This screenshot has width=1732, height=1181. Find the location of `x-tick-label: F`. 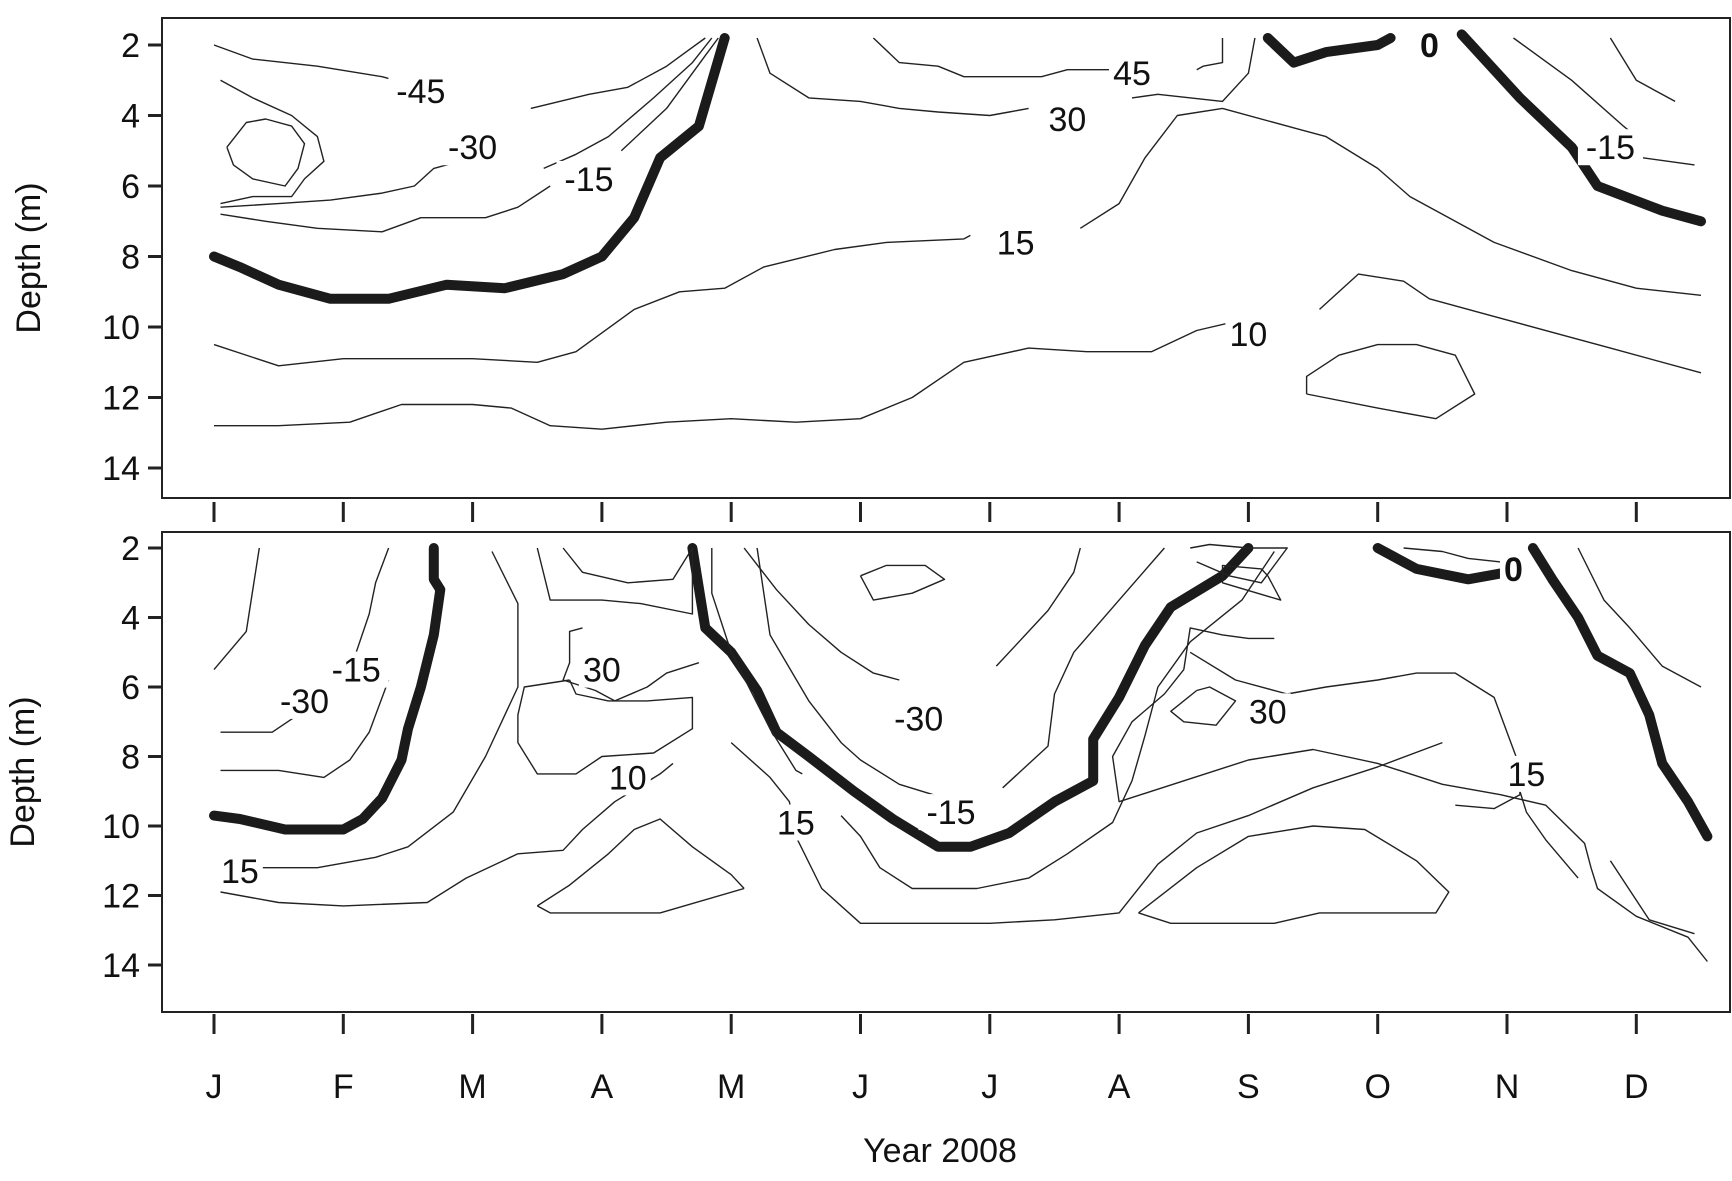

x-tick-label: F is located at coordinates (343, 1087).